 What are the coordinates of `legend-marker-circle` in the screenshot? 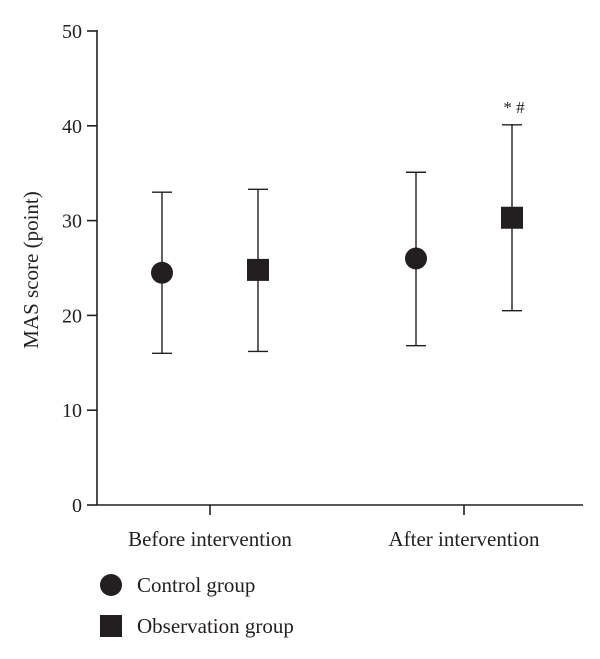 It's located at (111, 585).